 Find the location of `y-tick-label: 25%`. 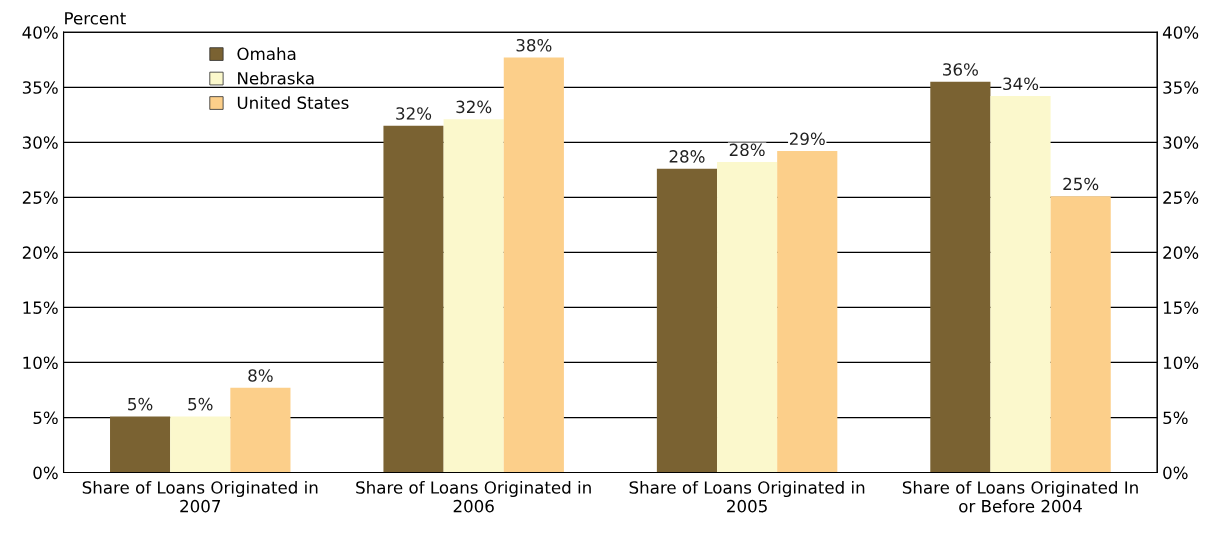

y-tick-label: 25% is located at coordinates (40, 197).